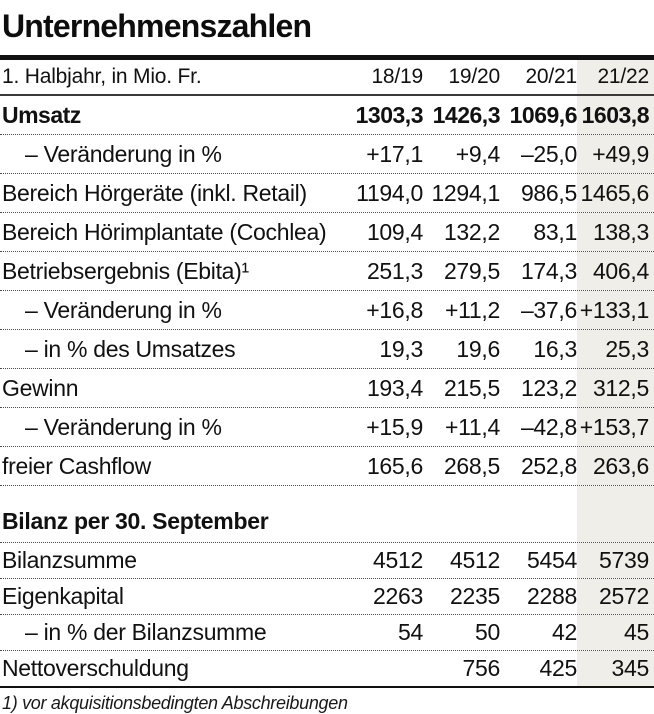 The width and height of the screenshot is (654, 714). Describe the element at coordinates (146, 632) in the screenshot. I see `row-label: – in % der Bilanzsumme` at that location.